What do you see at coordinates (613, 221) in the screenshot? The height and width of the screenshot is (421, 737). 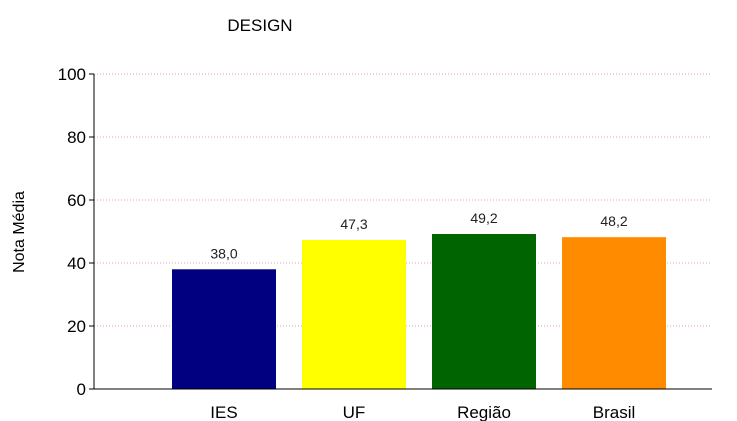 I see `bar-value-label: 48,2` at bounding box center [613, 221].